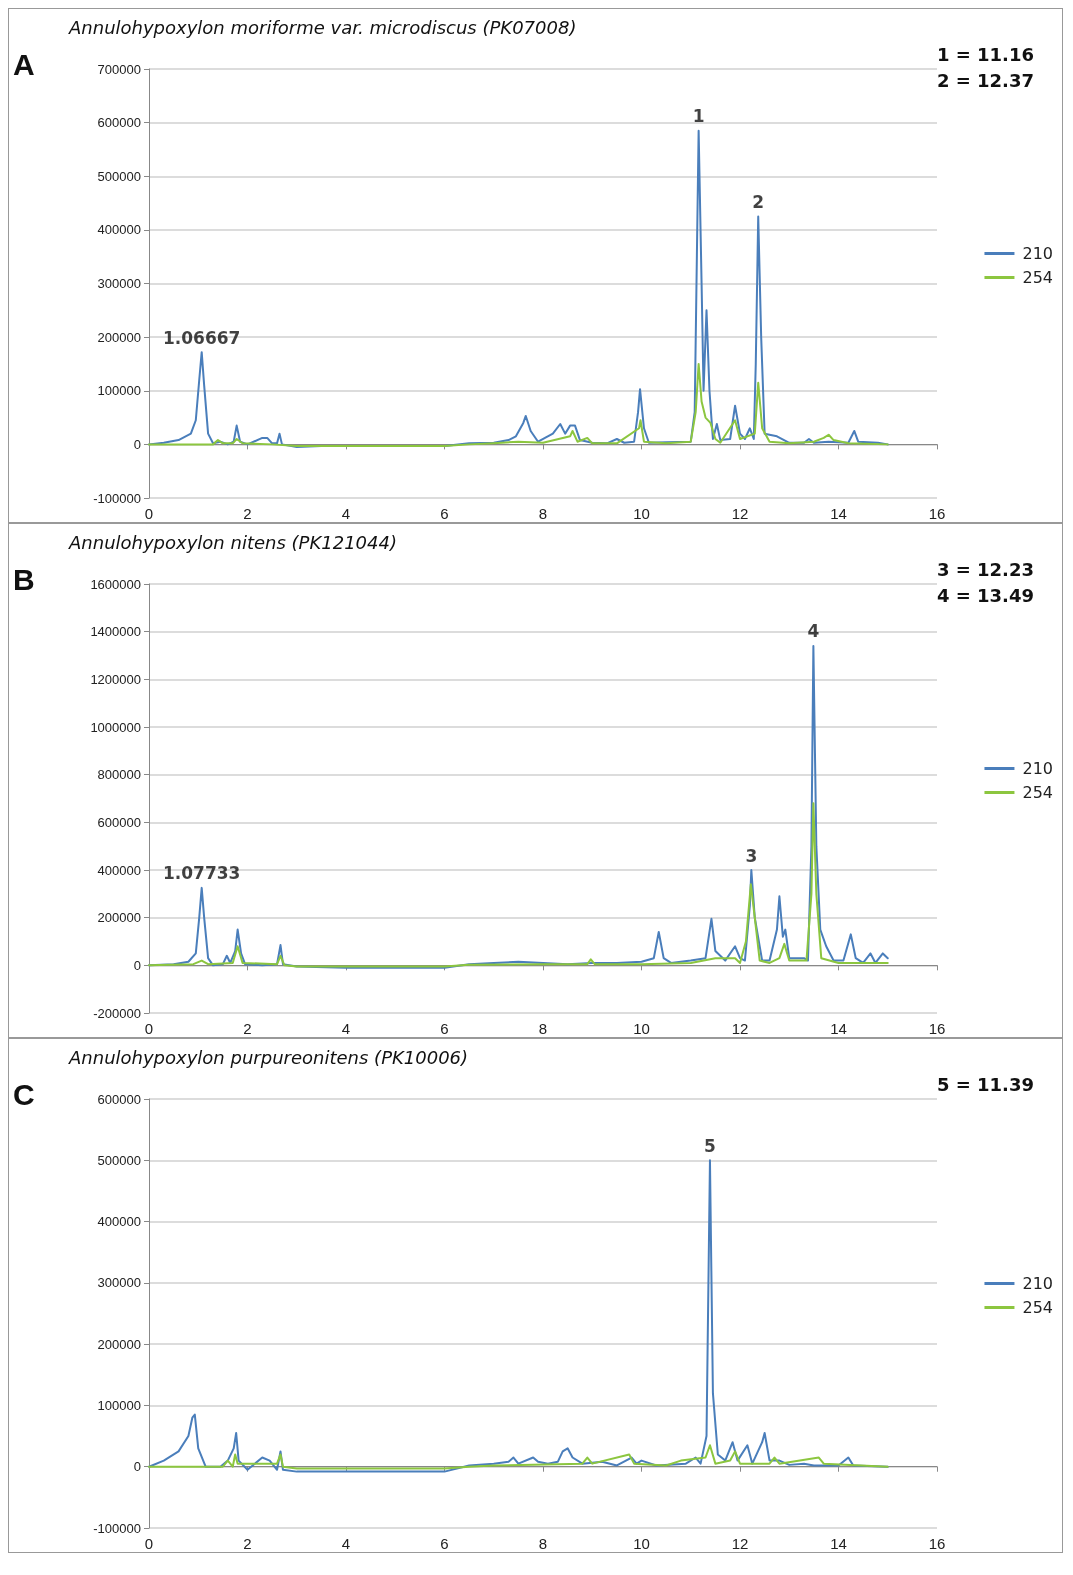  Describe the element at coordinates (751, 855) in the screenshot. I see `annotation: 3` at that location.